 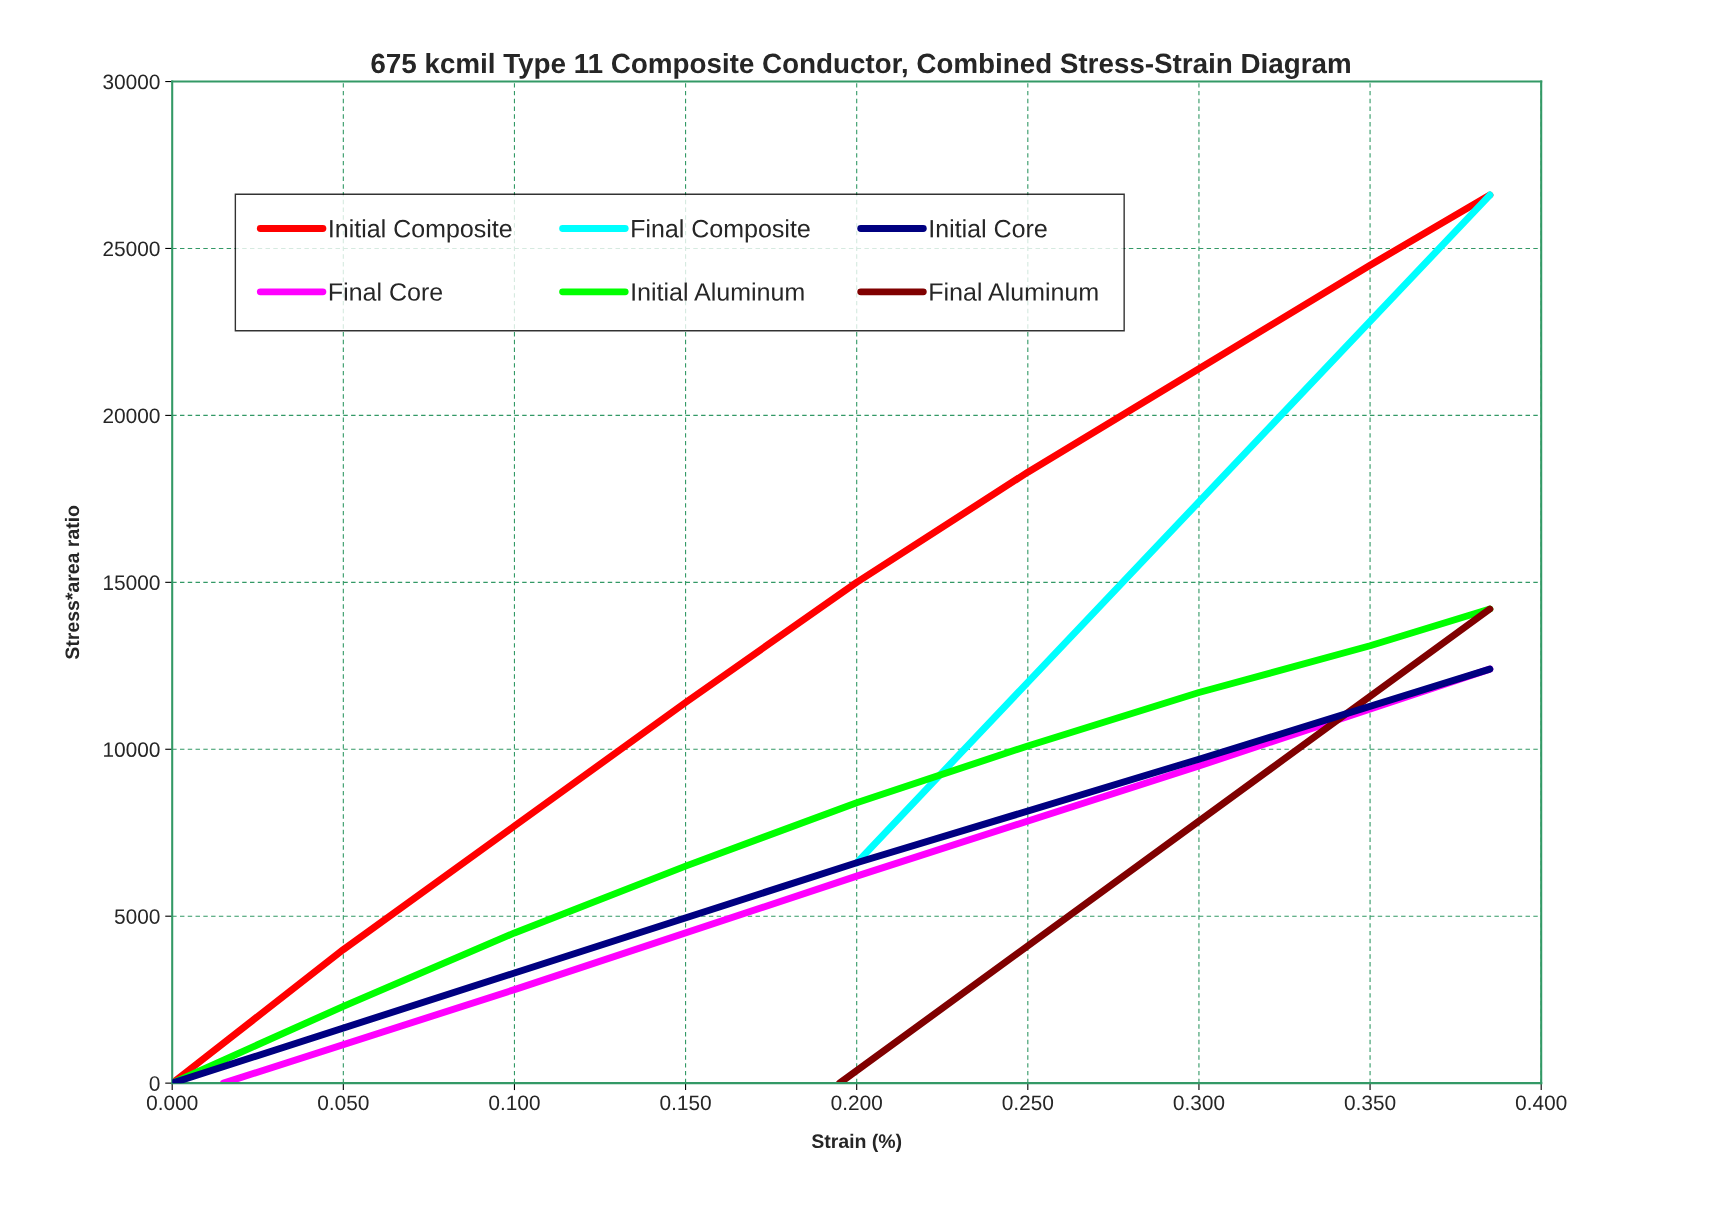 I want to click on x-tick-label: 0.100, so click(x=514, y=1103).